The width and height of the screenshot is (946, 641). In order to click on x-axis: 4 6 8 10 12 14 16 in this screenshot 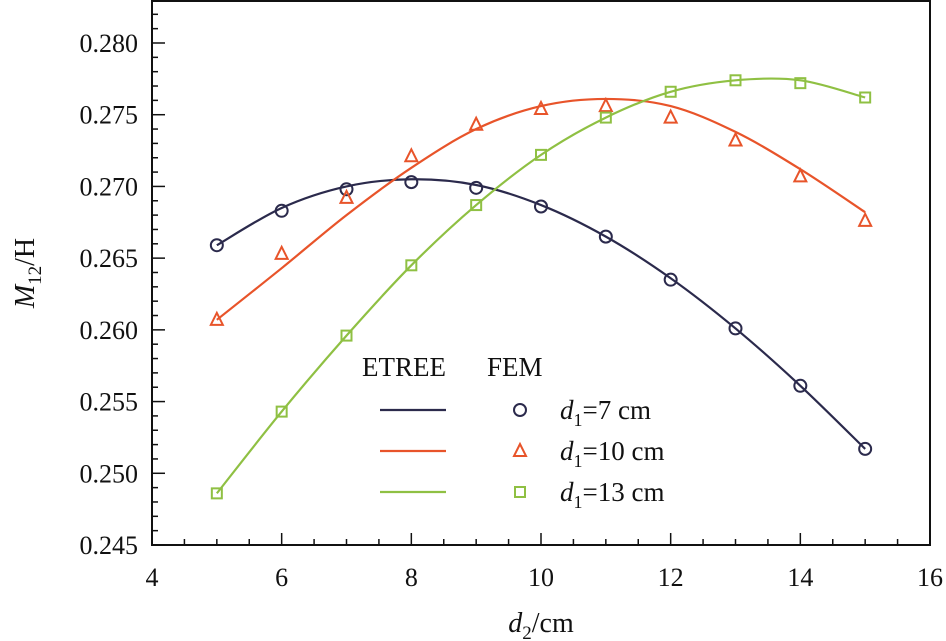, I will do `click(544, 562)`.